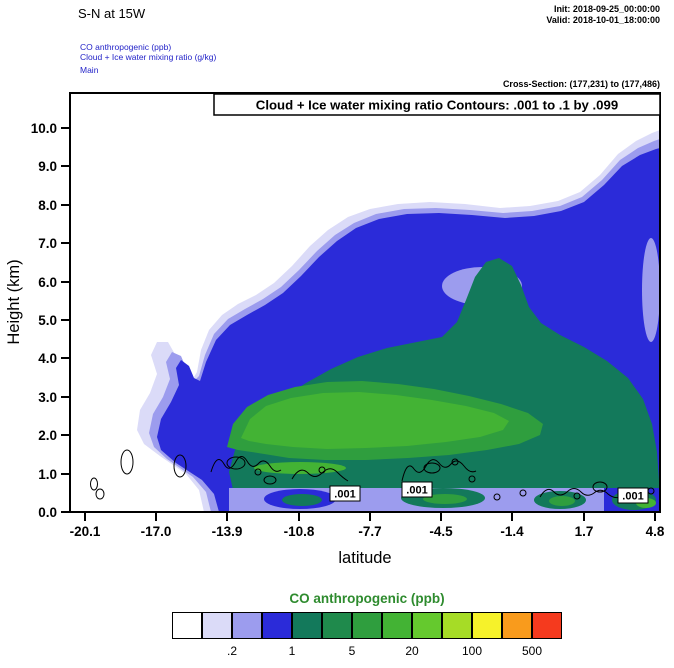 This screenshot has height=668, width=674. What do you see at coordinates (512, 531) in the screenshot?
I see `x-tick-label: -1.4` at bounding box center [512, 531].